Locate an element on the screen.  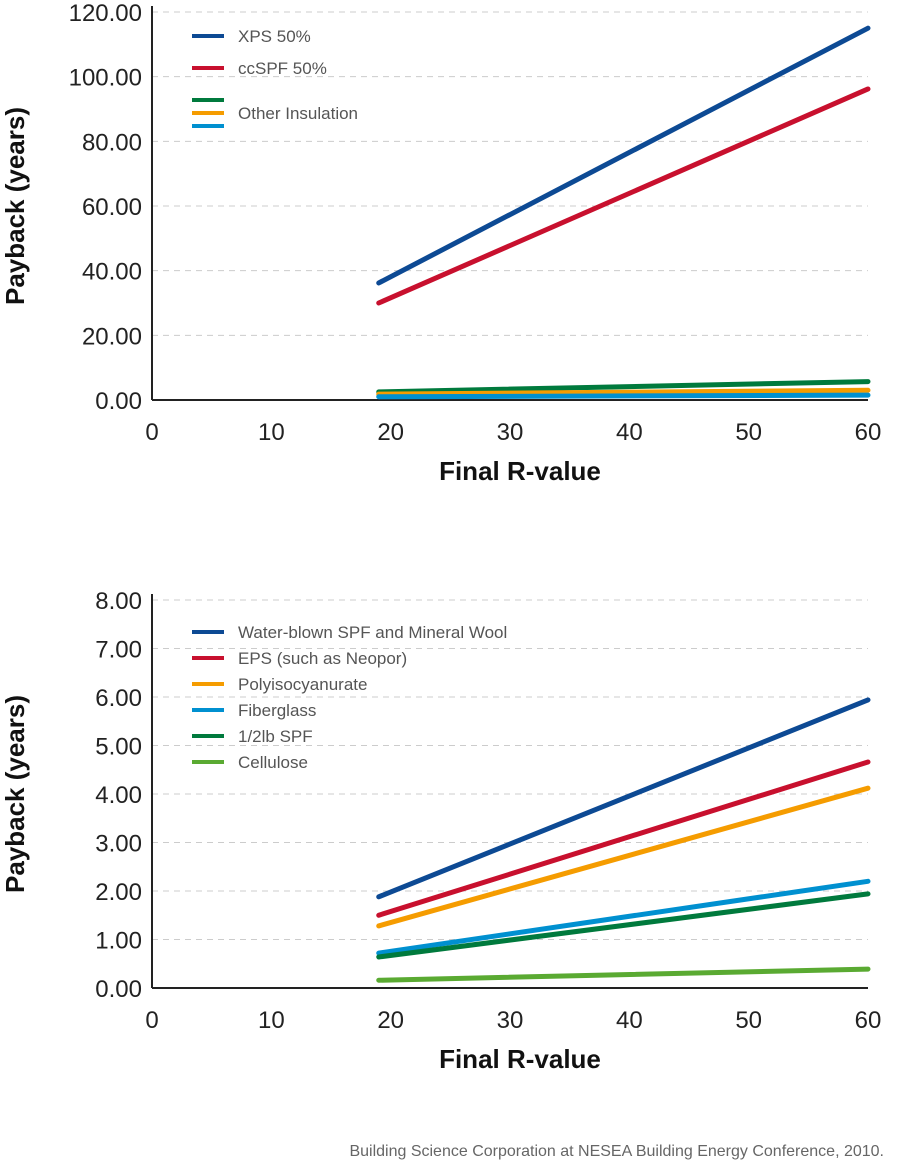
y-tick-label: 2.00 is located at coordinates (118, 892).